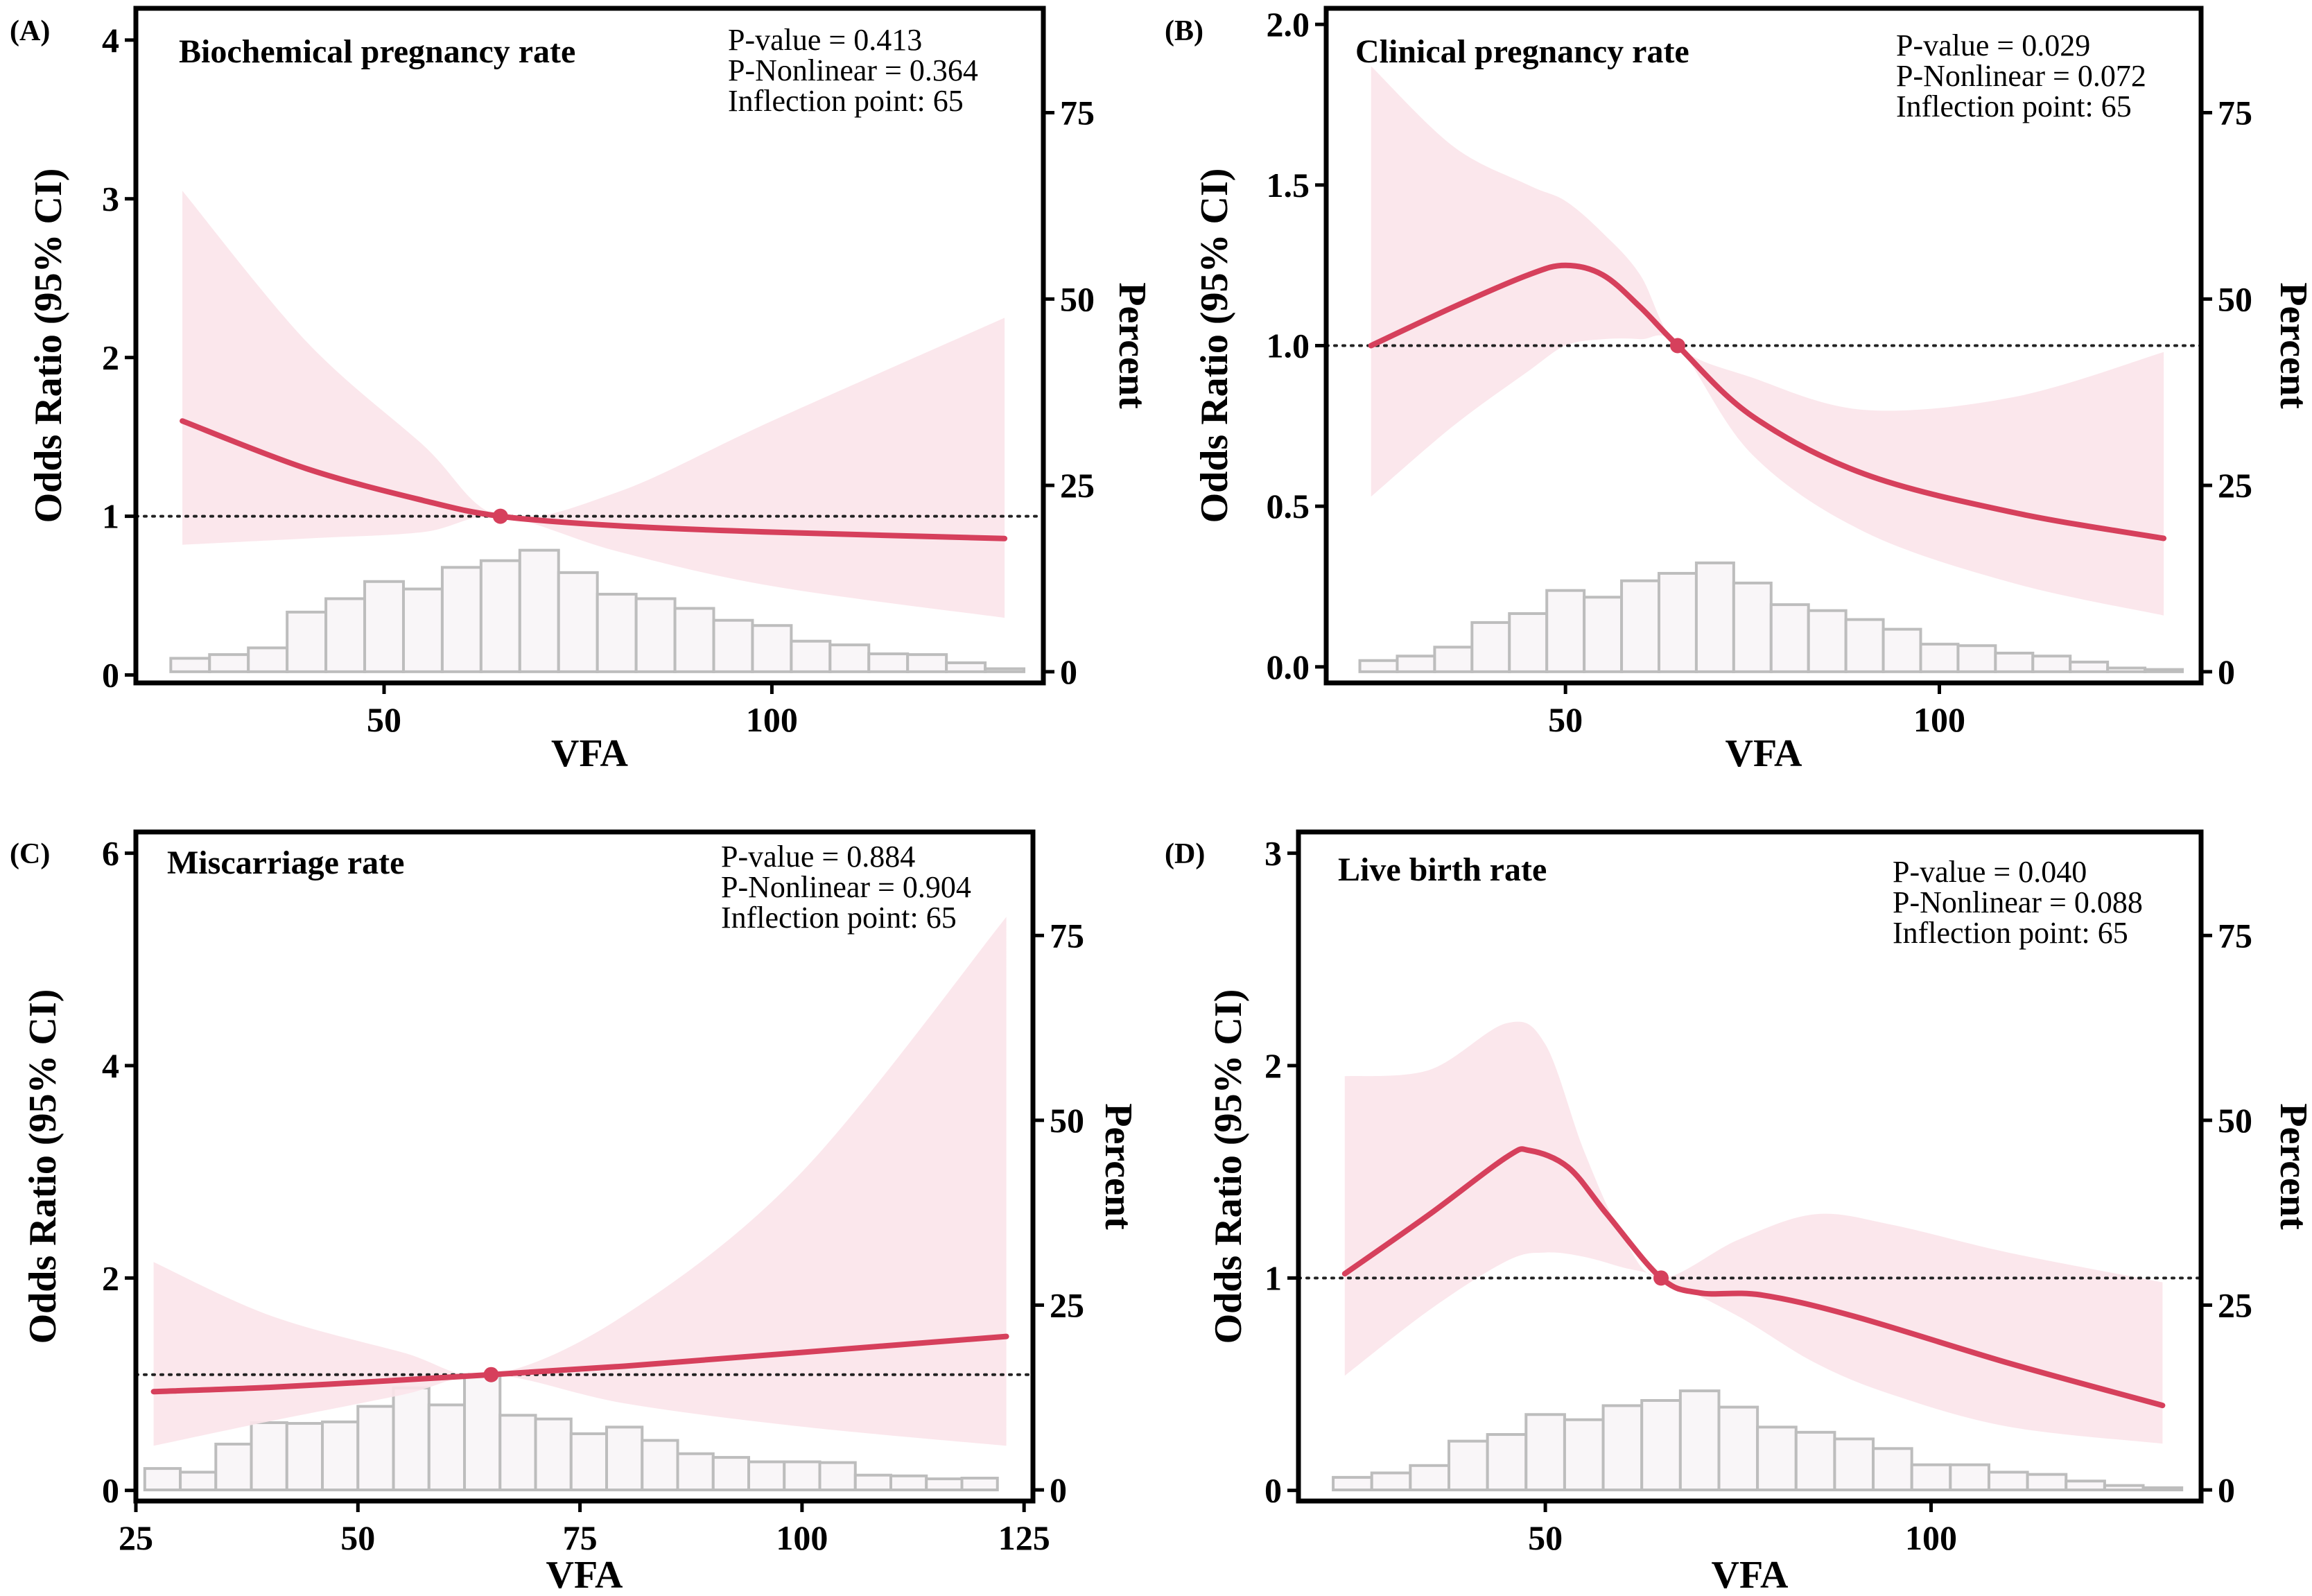  I want to click on y-tick-label: 1, so click(111, 516).